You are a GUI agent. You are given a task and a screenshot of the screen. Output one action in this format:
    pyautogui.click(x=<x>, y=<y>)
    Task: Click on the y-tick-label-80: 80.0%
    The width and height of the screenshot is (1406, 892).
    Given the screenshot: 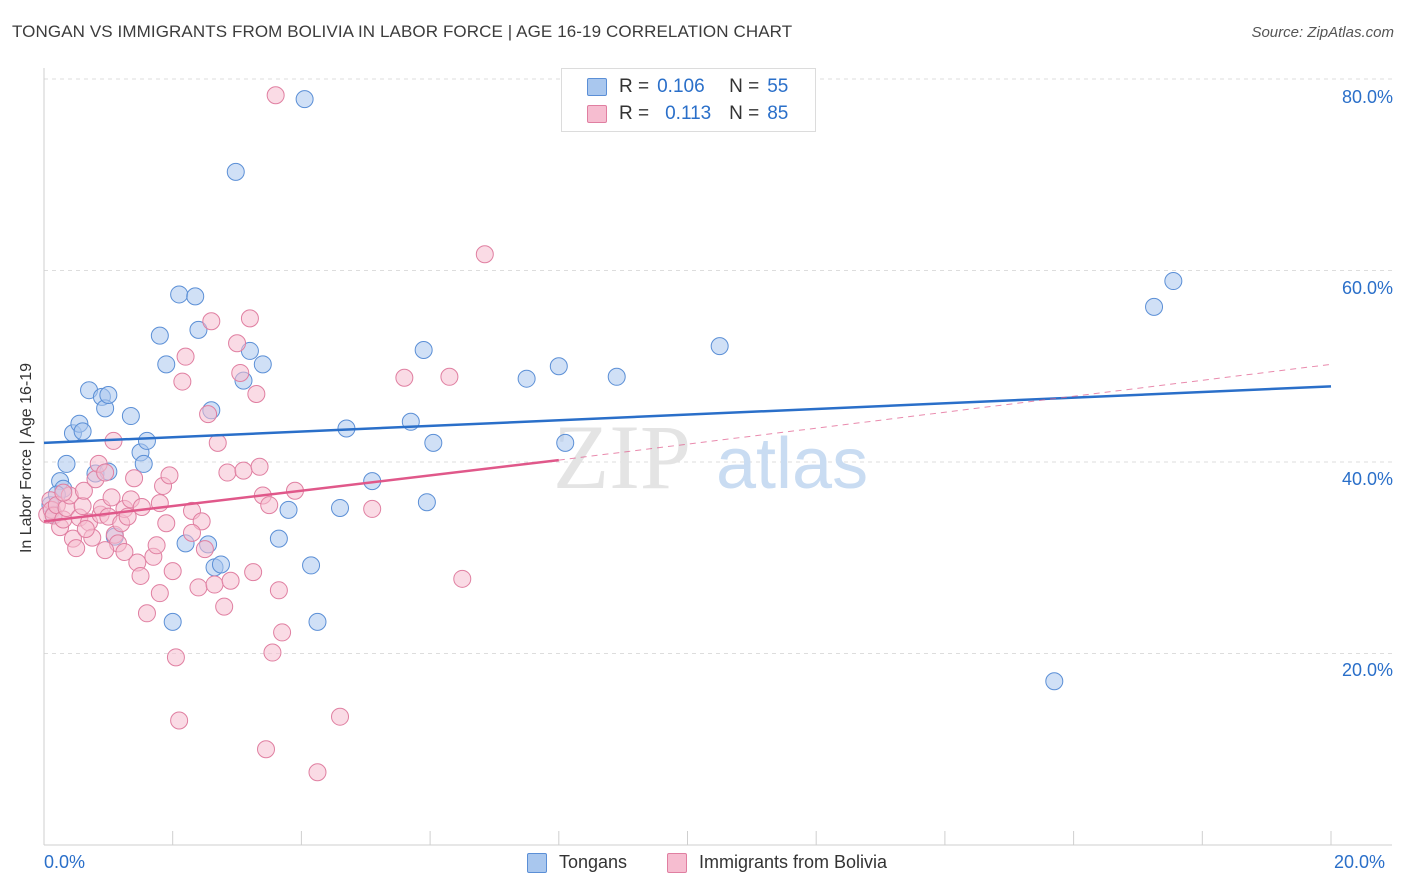 What is the action you would take?
    pyautogui.click(x=1367, y=97)
    